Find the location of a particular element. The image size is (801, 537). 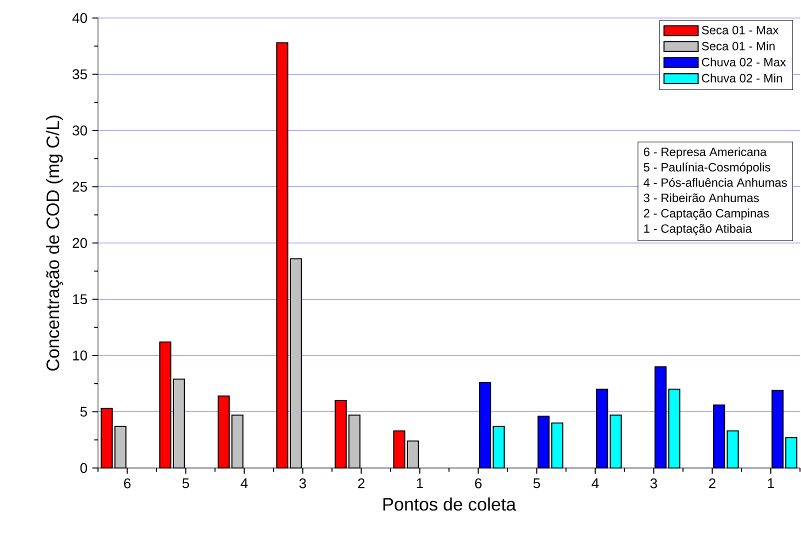

annotation: 2 - Captação Campinas is located at coordinates (706, 214).